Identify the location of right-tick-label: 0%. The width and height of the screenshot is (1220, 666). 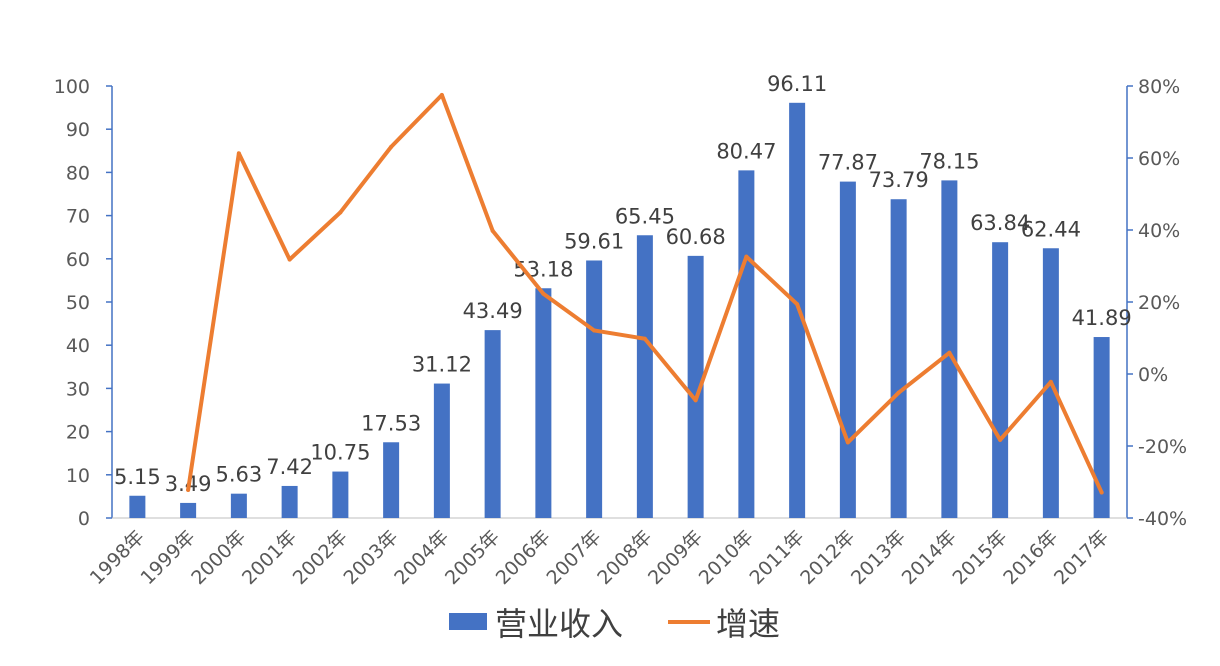
(1153, 375).